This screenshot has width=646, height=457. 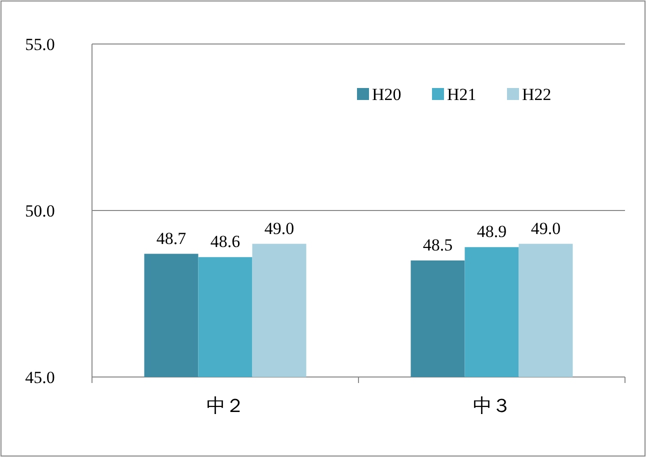 What do you see at coordinates (171, 238) in the screenshot?
I see `data-label: 48.7` at bounding box center [171, 238].